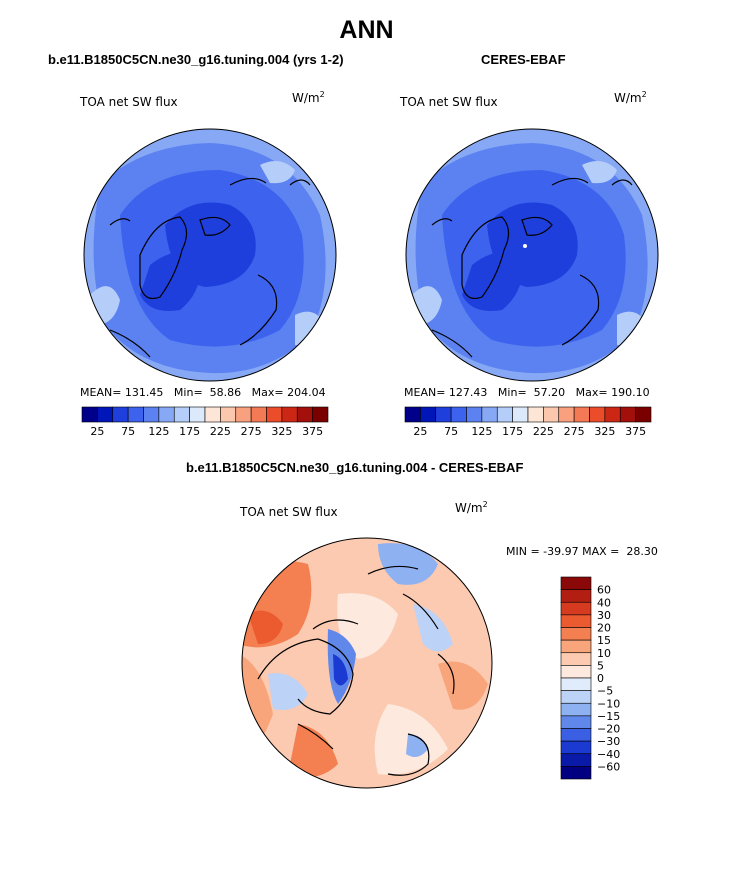 The height and width of the screenshot is (882, 733). I want to click on panel-1-polar-map, so click(210, 255).